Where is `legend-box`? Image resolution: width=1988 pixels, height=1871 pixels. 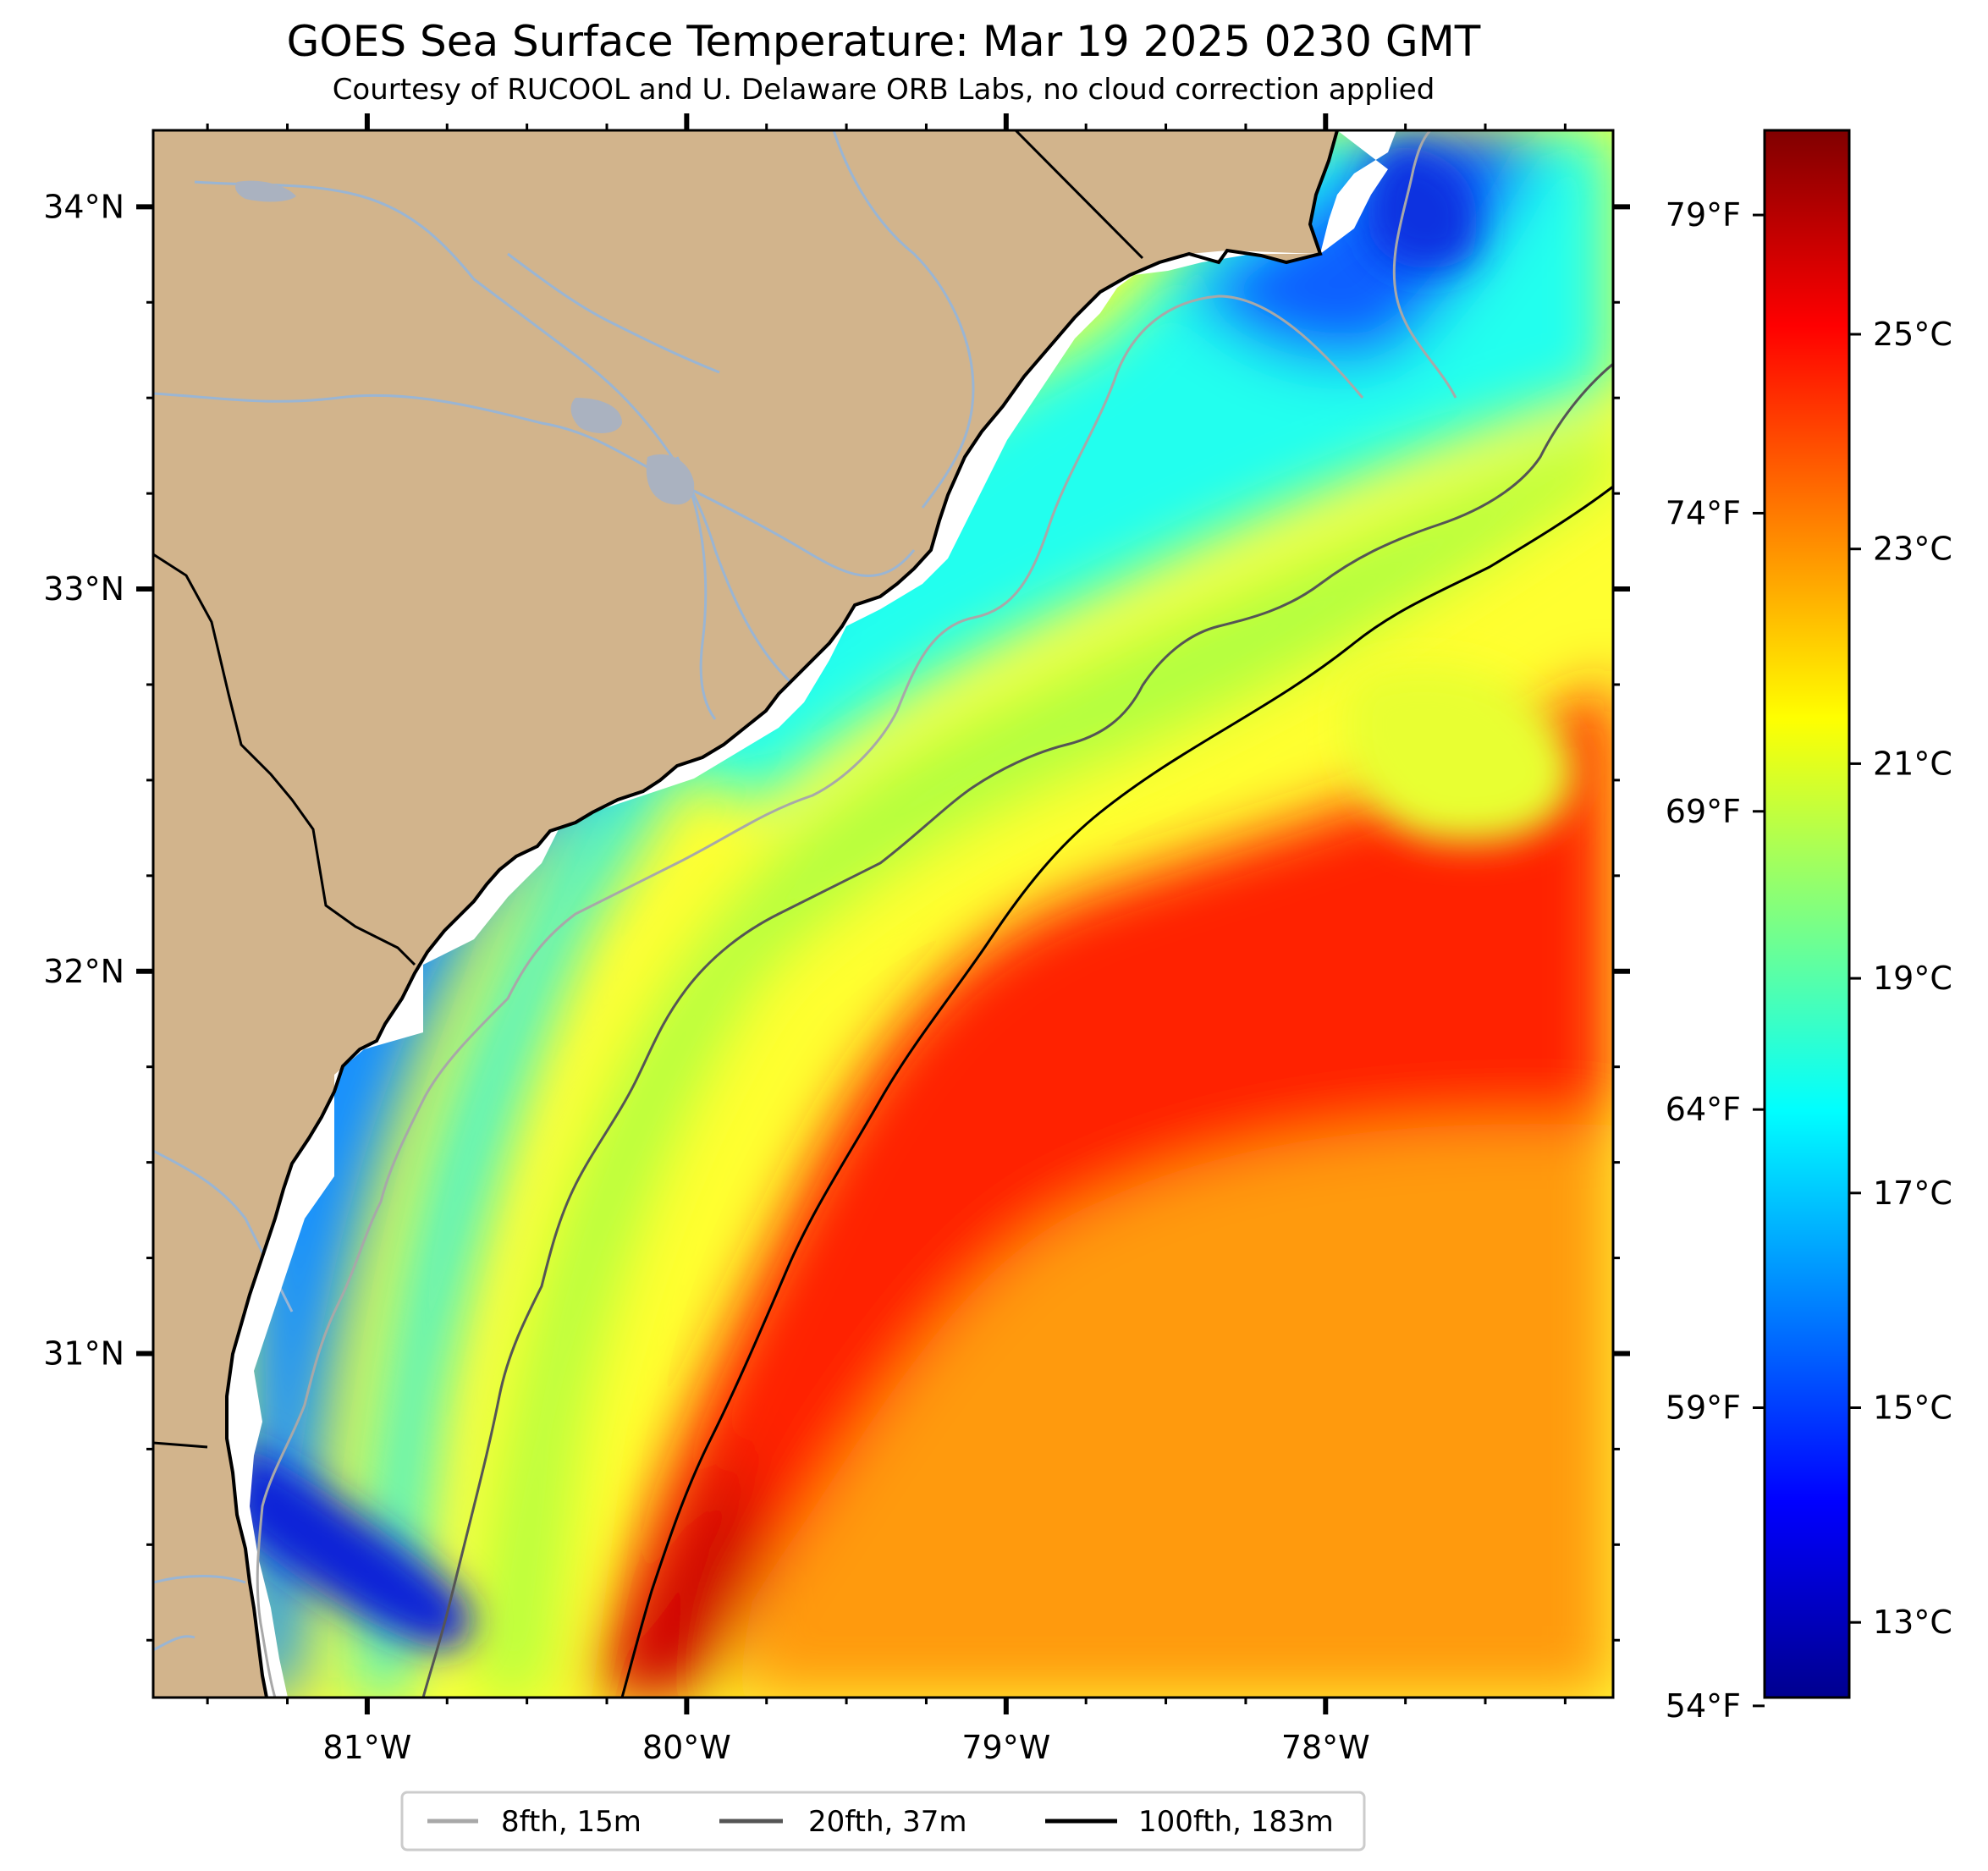
legend-box is located at coordinates (883, 1822).